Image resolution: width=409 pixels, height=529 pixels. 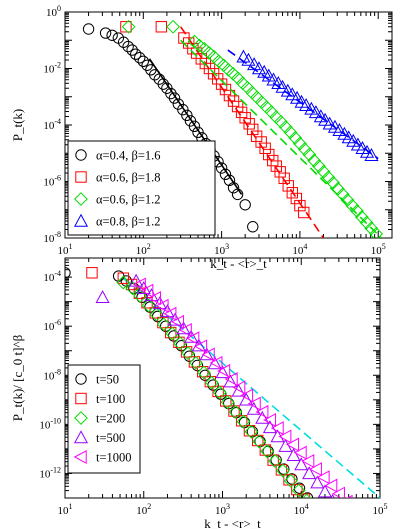 What do you see at coordinates (114, 458) in the screenshot?
I see `legend-label: t=1000` at bounding box center [114, 458].